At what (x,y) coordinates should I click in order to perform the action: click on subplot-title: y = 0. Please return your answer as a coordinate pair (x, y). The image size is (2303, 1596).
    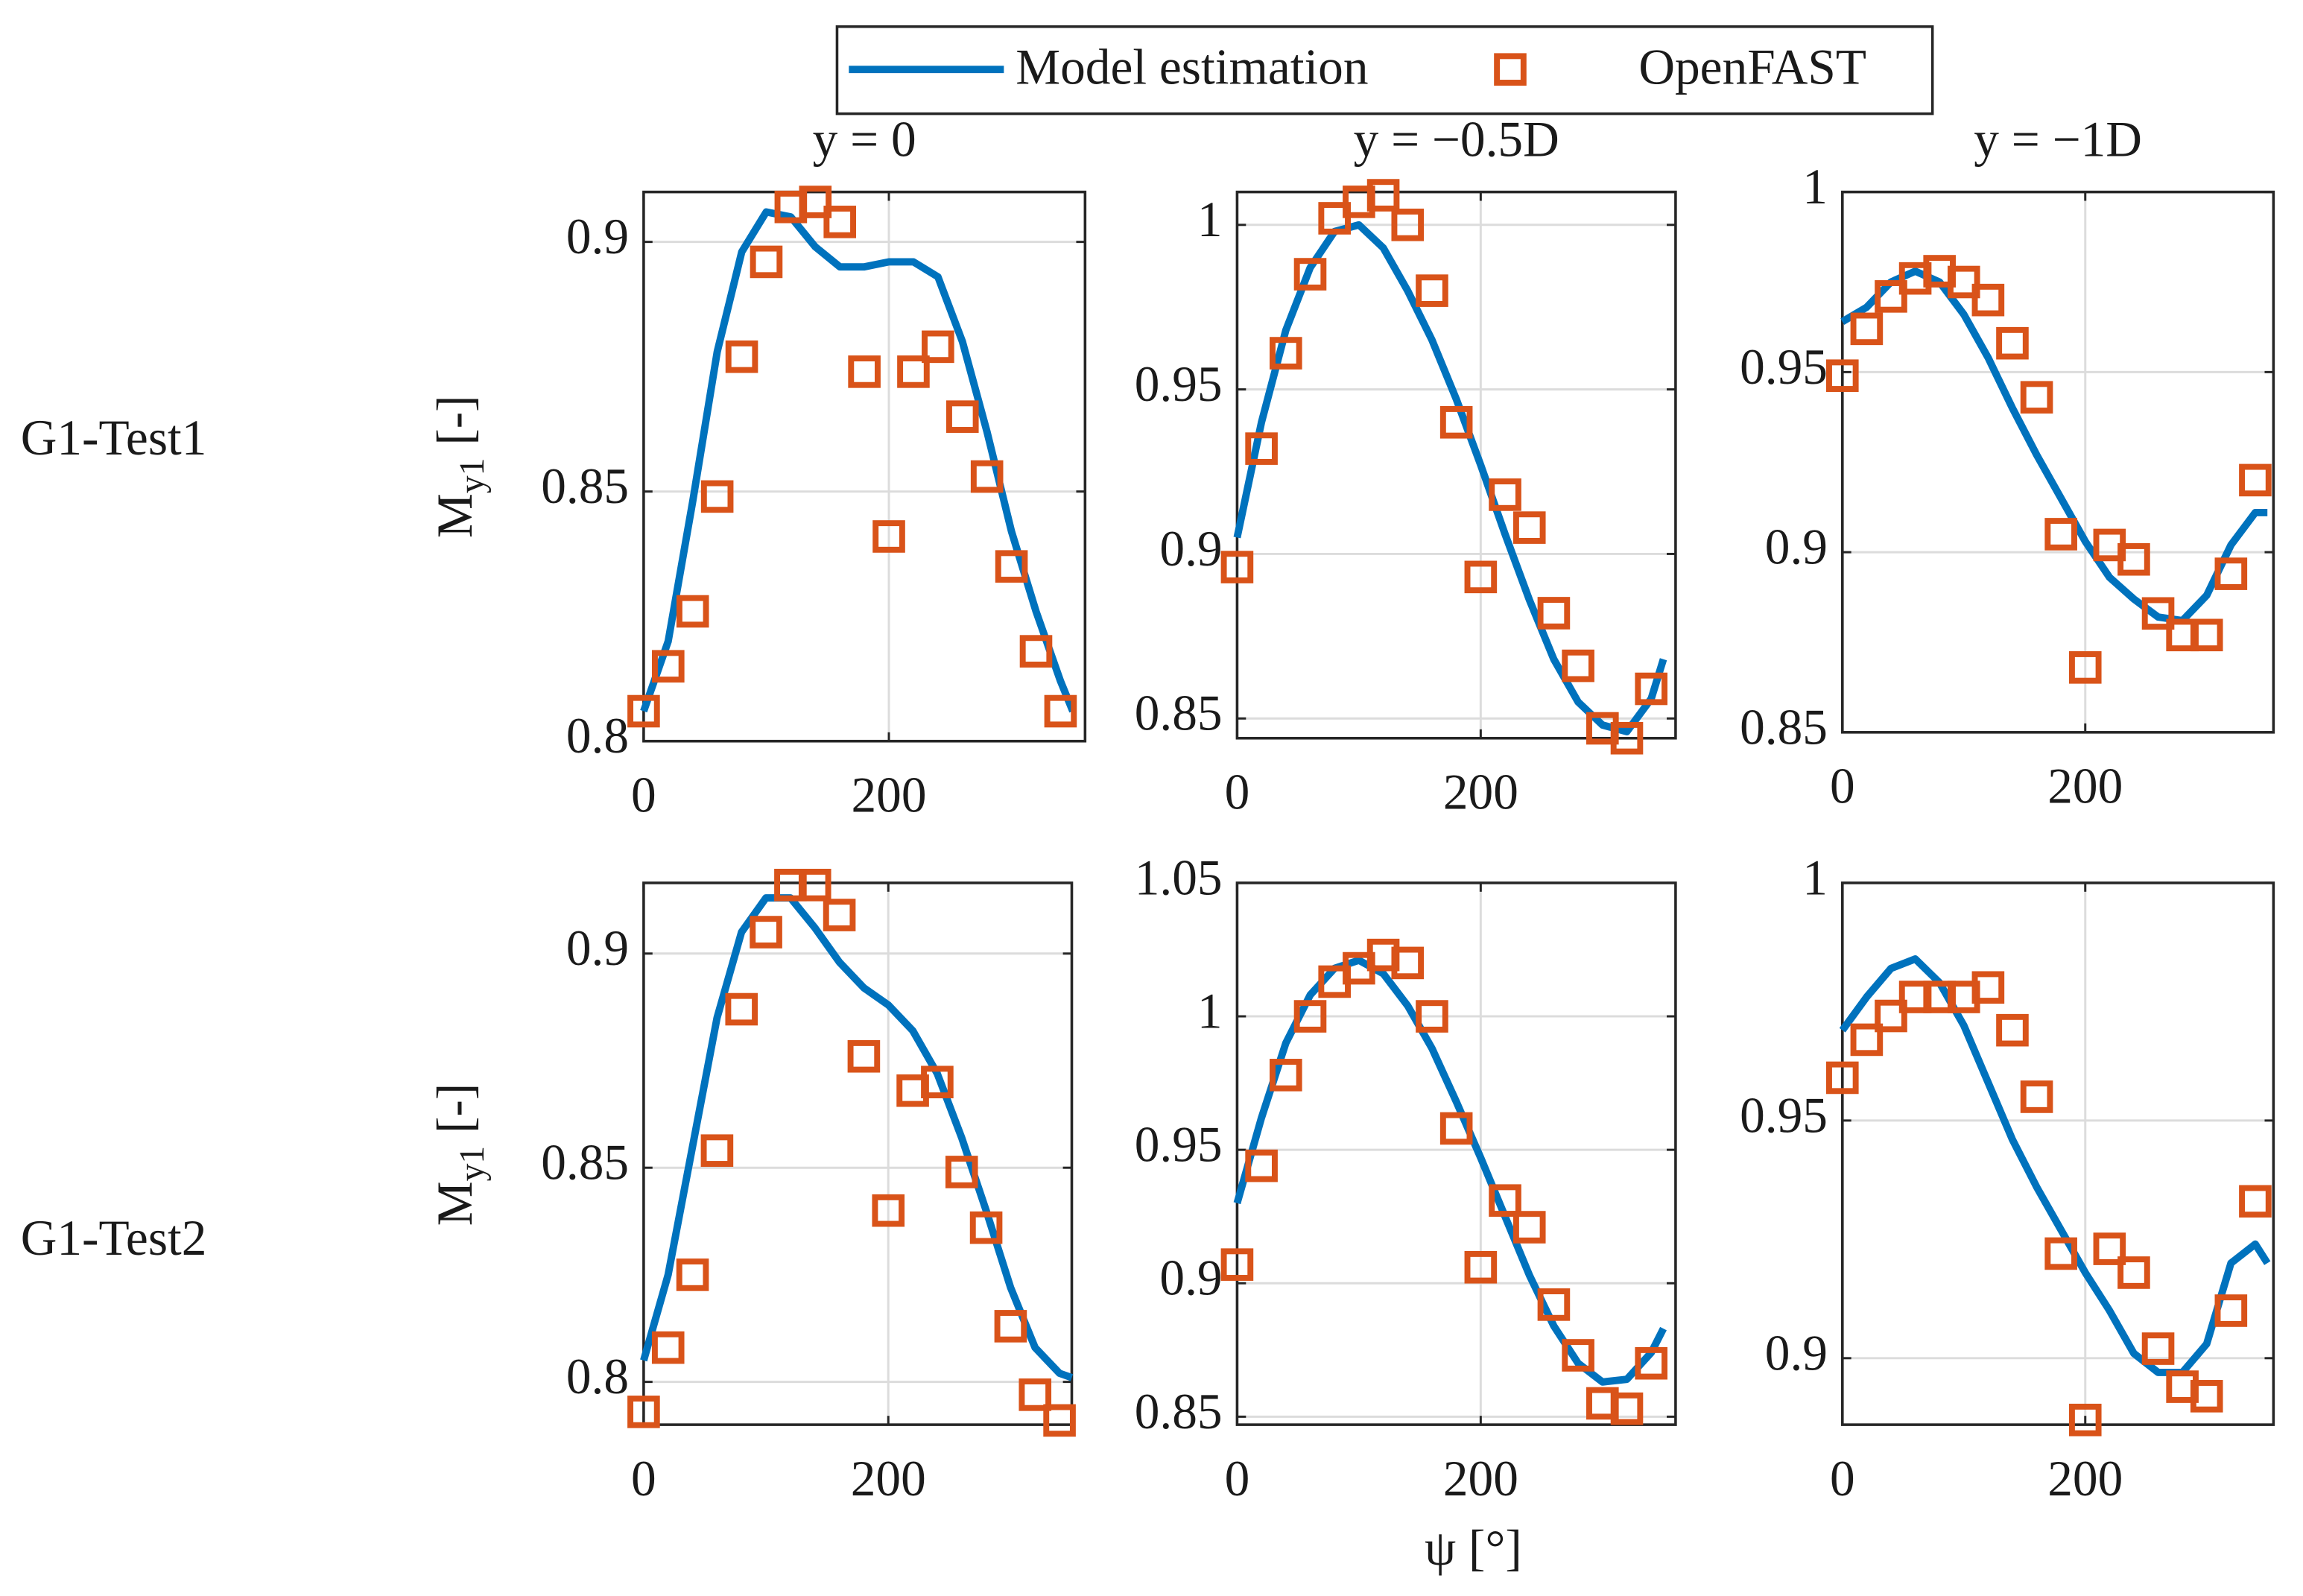
    Looking at the image, I should click on (864, 140).